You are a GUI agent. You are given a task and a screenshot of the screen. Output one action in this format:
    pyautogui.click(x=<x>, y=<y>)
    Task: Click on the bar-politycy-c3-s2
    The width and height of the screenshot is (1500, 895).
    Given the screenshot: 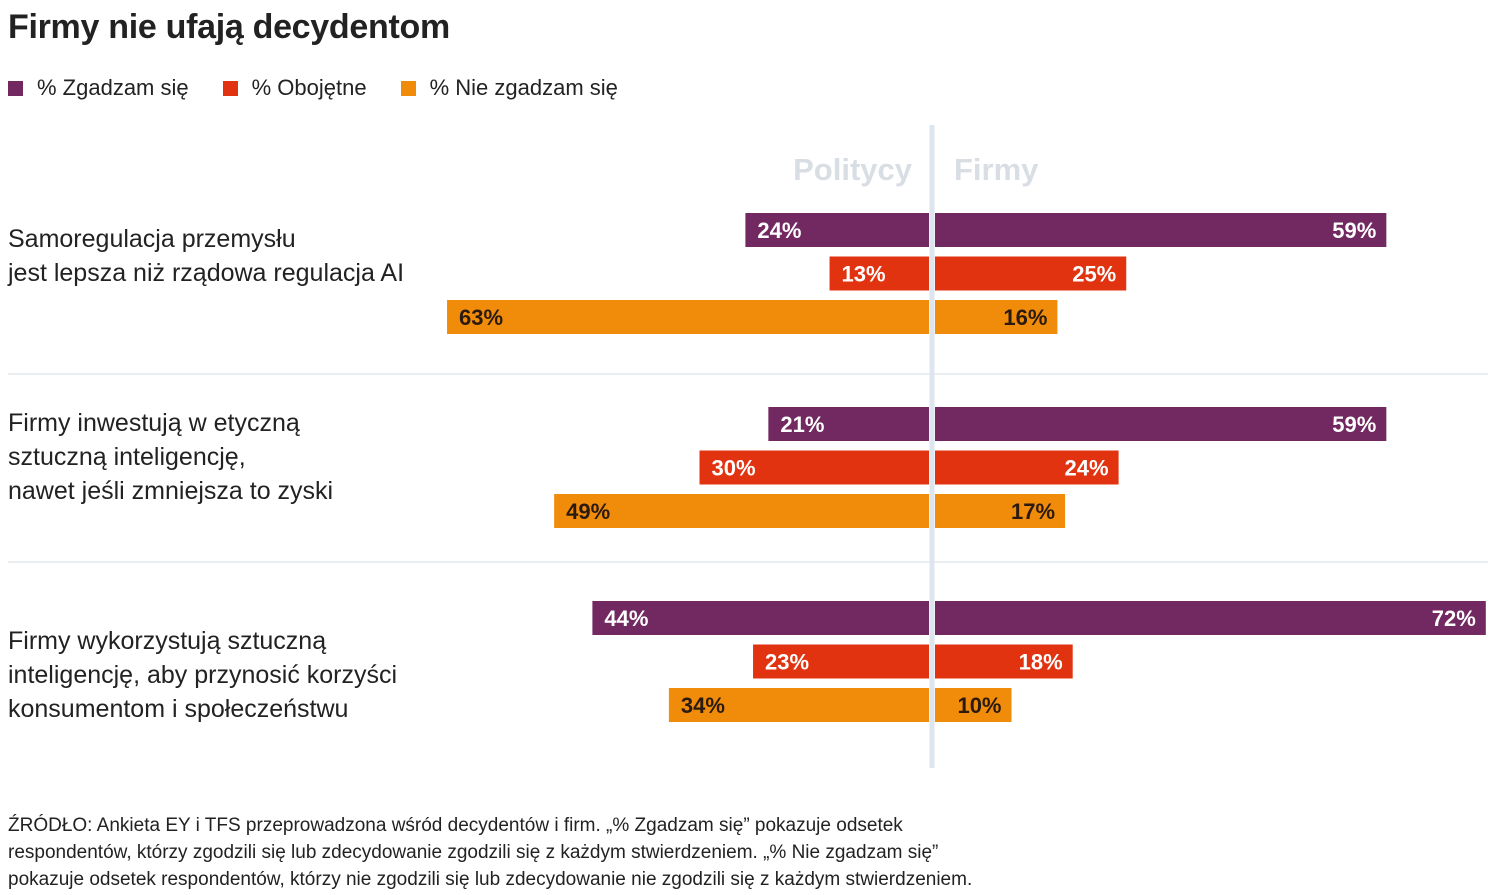 What is the action you would take?
    pyautogui.click(x=841, y=661)
    